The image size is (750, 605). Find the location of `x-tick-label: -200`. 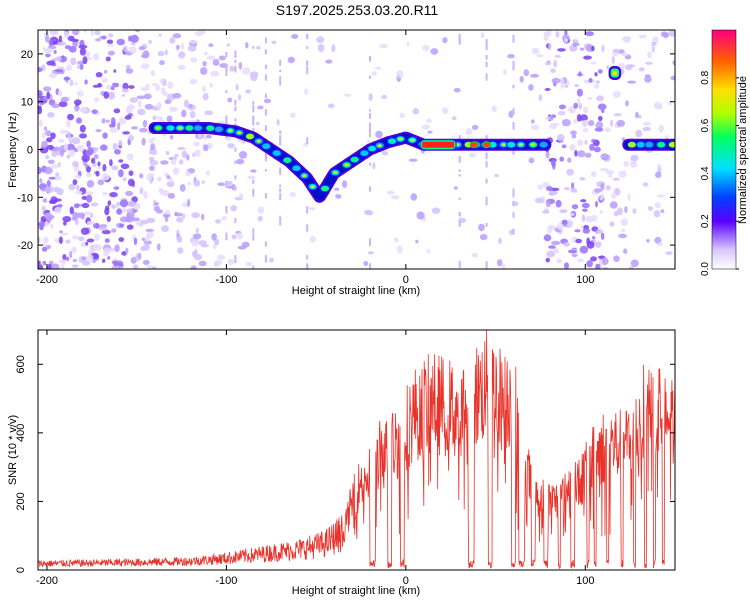

x-tick-label: -200 is located at coordinates (47, 581).